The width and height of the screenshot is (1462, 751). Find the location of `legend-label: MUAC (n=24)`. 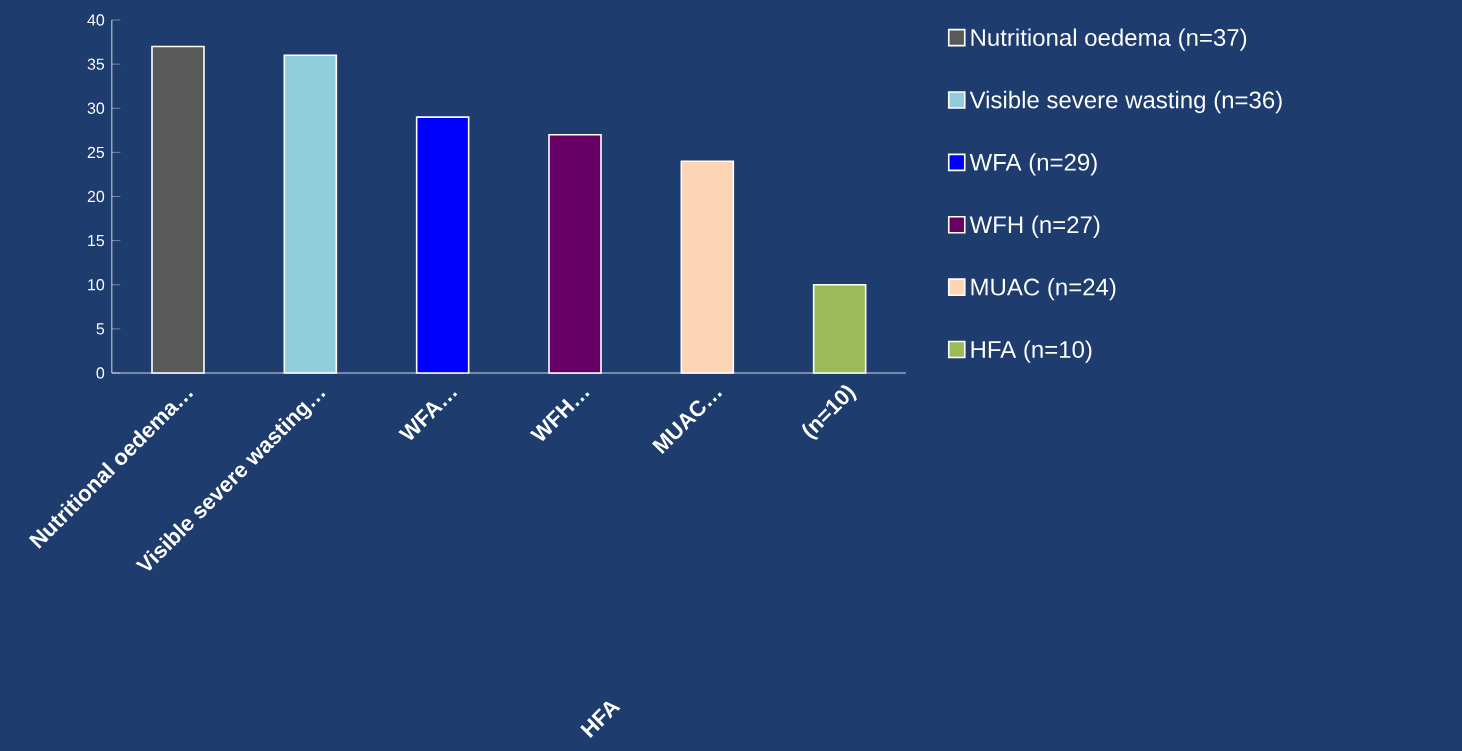

legend-label: MUAC (n=24) is located at coordinates (1043, 289).